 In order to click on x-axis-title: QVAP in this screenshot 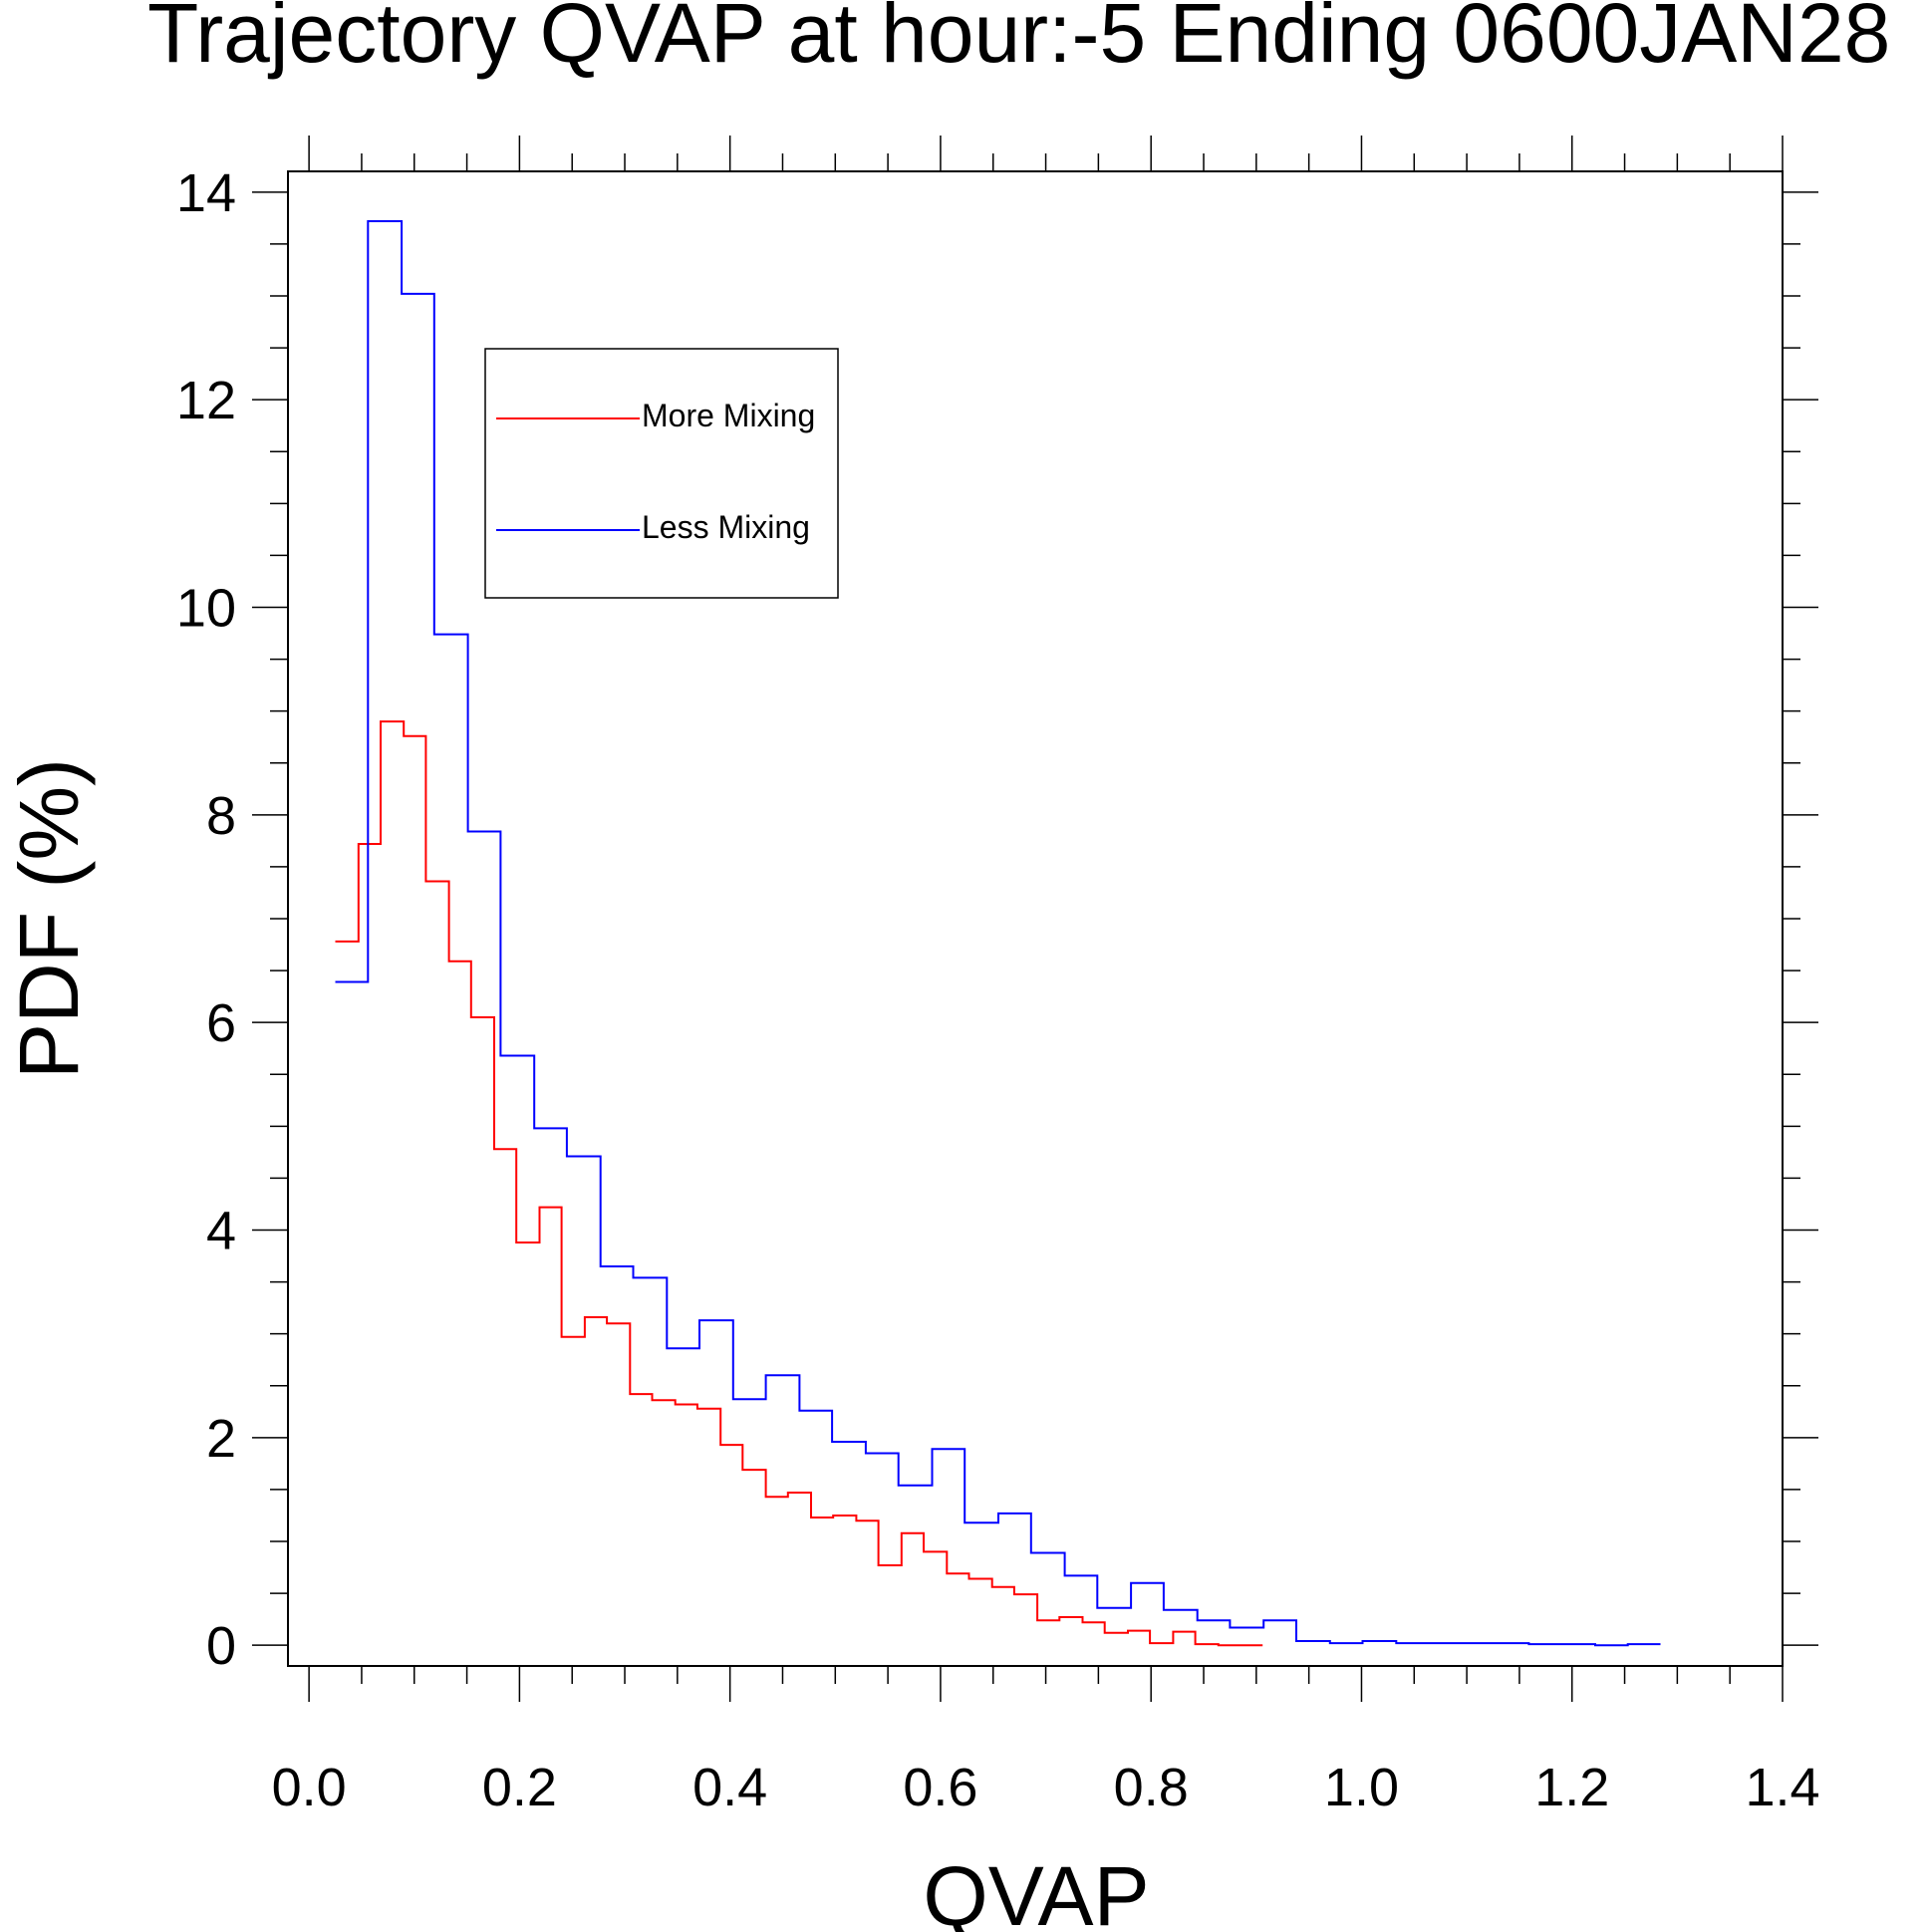, I will do `click(1036, 1890)`.